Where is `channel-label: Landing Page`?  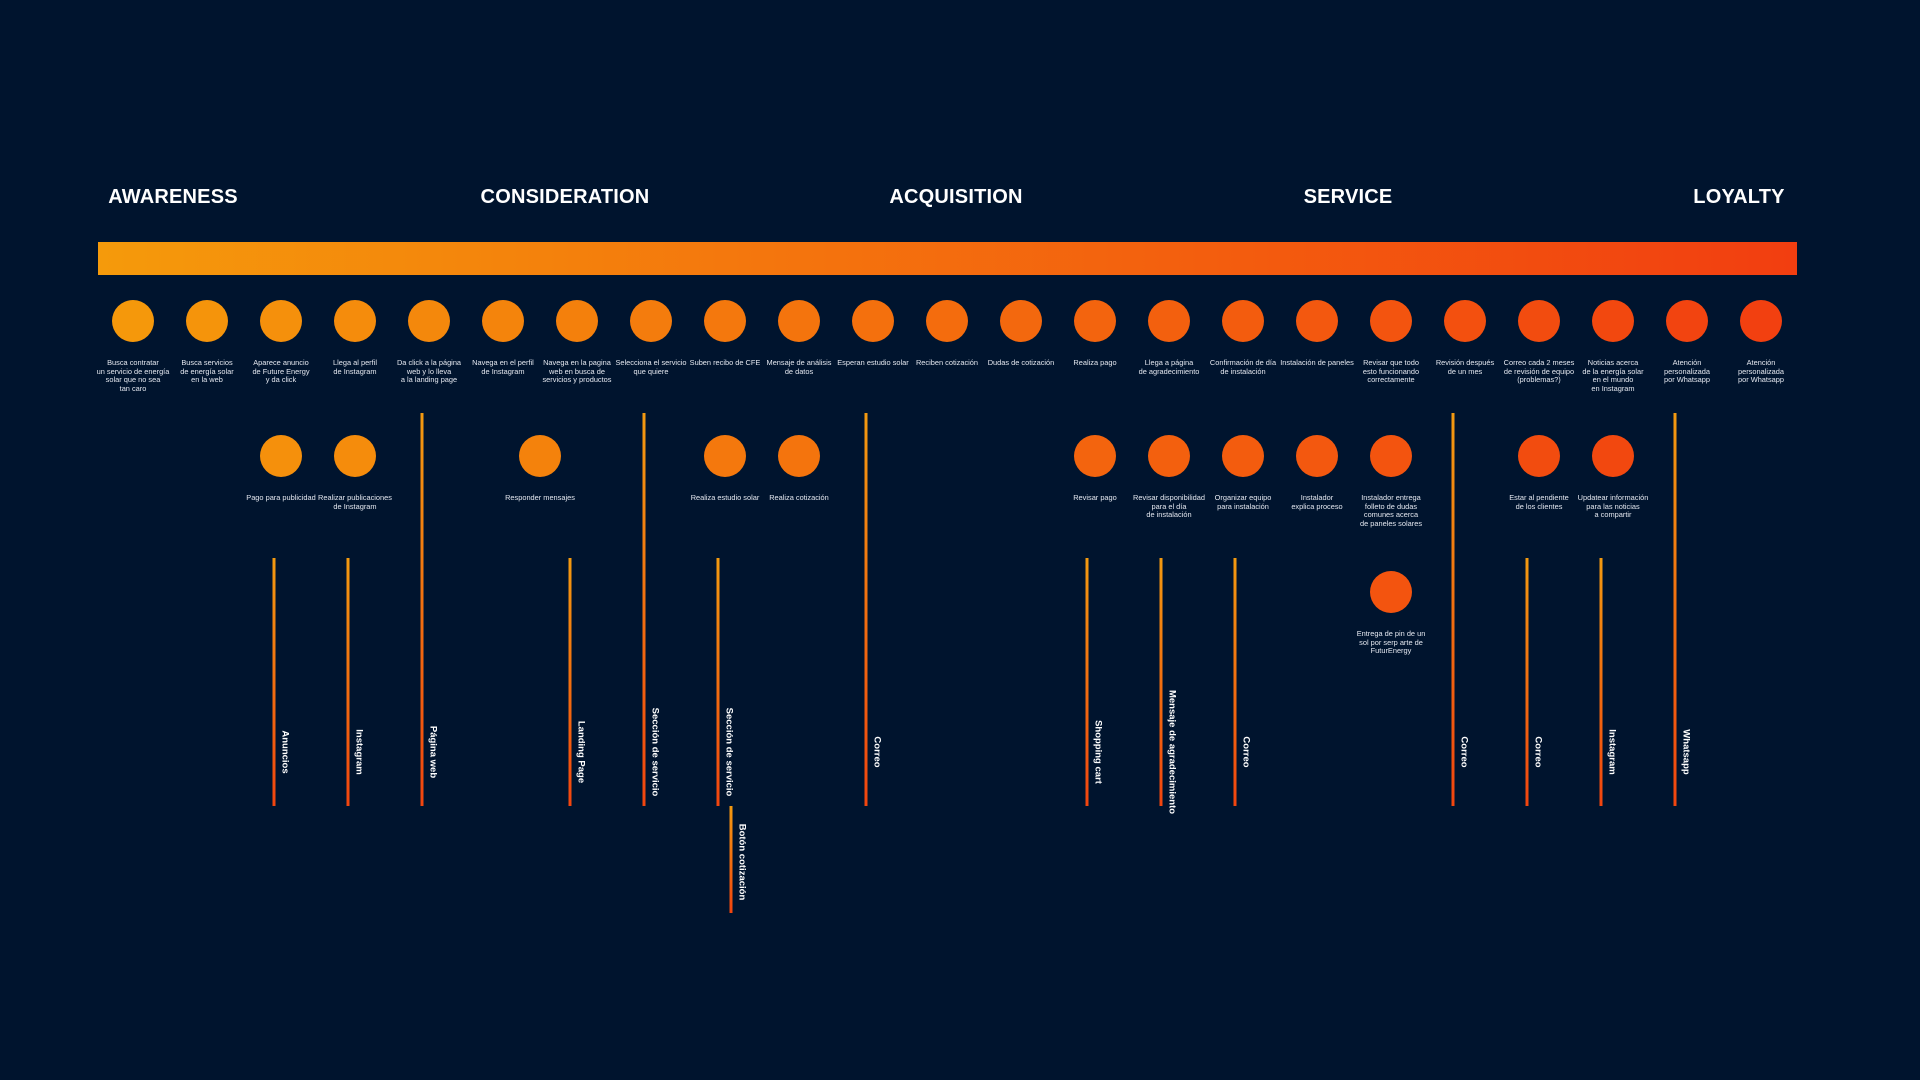 channel-label: Landing Page is located at coordinates (581, 752).